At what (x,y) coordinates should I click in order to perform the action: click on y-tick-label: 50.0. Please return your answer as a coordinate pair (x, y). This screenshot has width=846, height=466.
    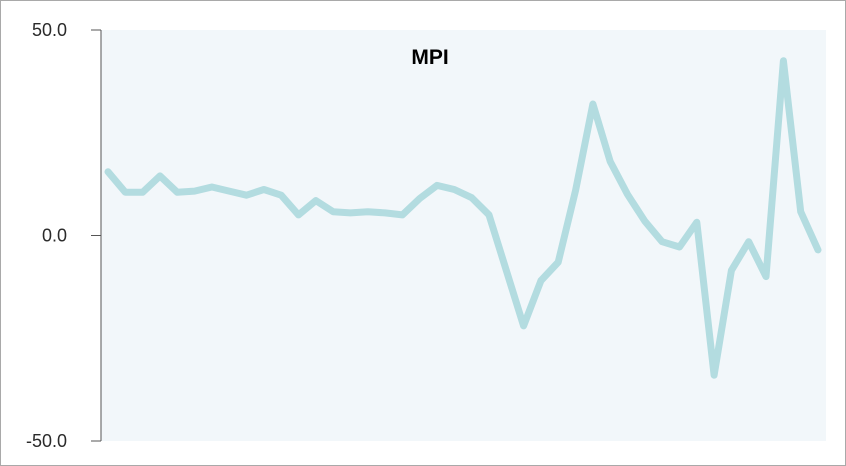
    Looking at the image, I should click on (49, 30).